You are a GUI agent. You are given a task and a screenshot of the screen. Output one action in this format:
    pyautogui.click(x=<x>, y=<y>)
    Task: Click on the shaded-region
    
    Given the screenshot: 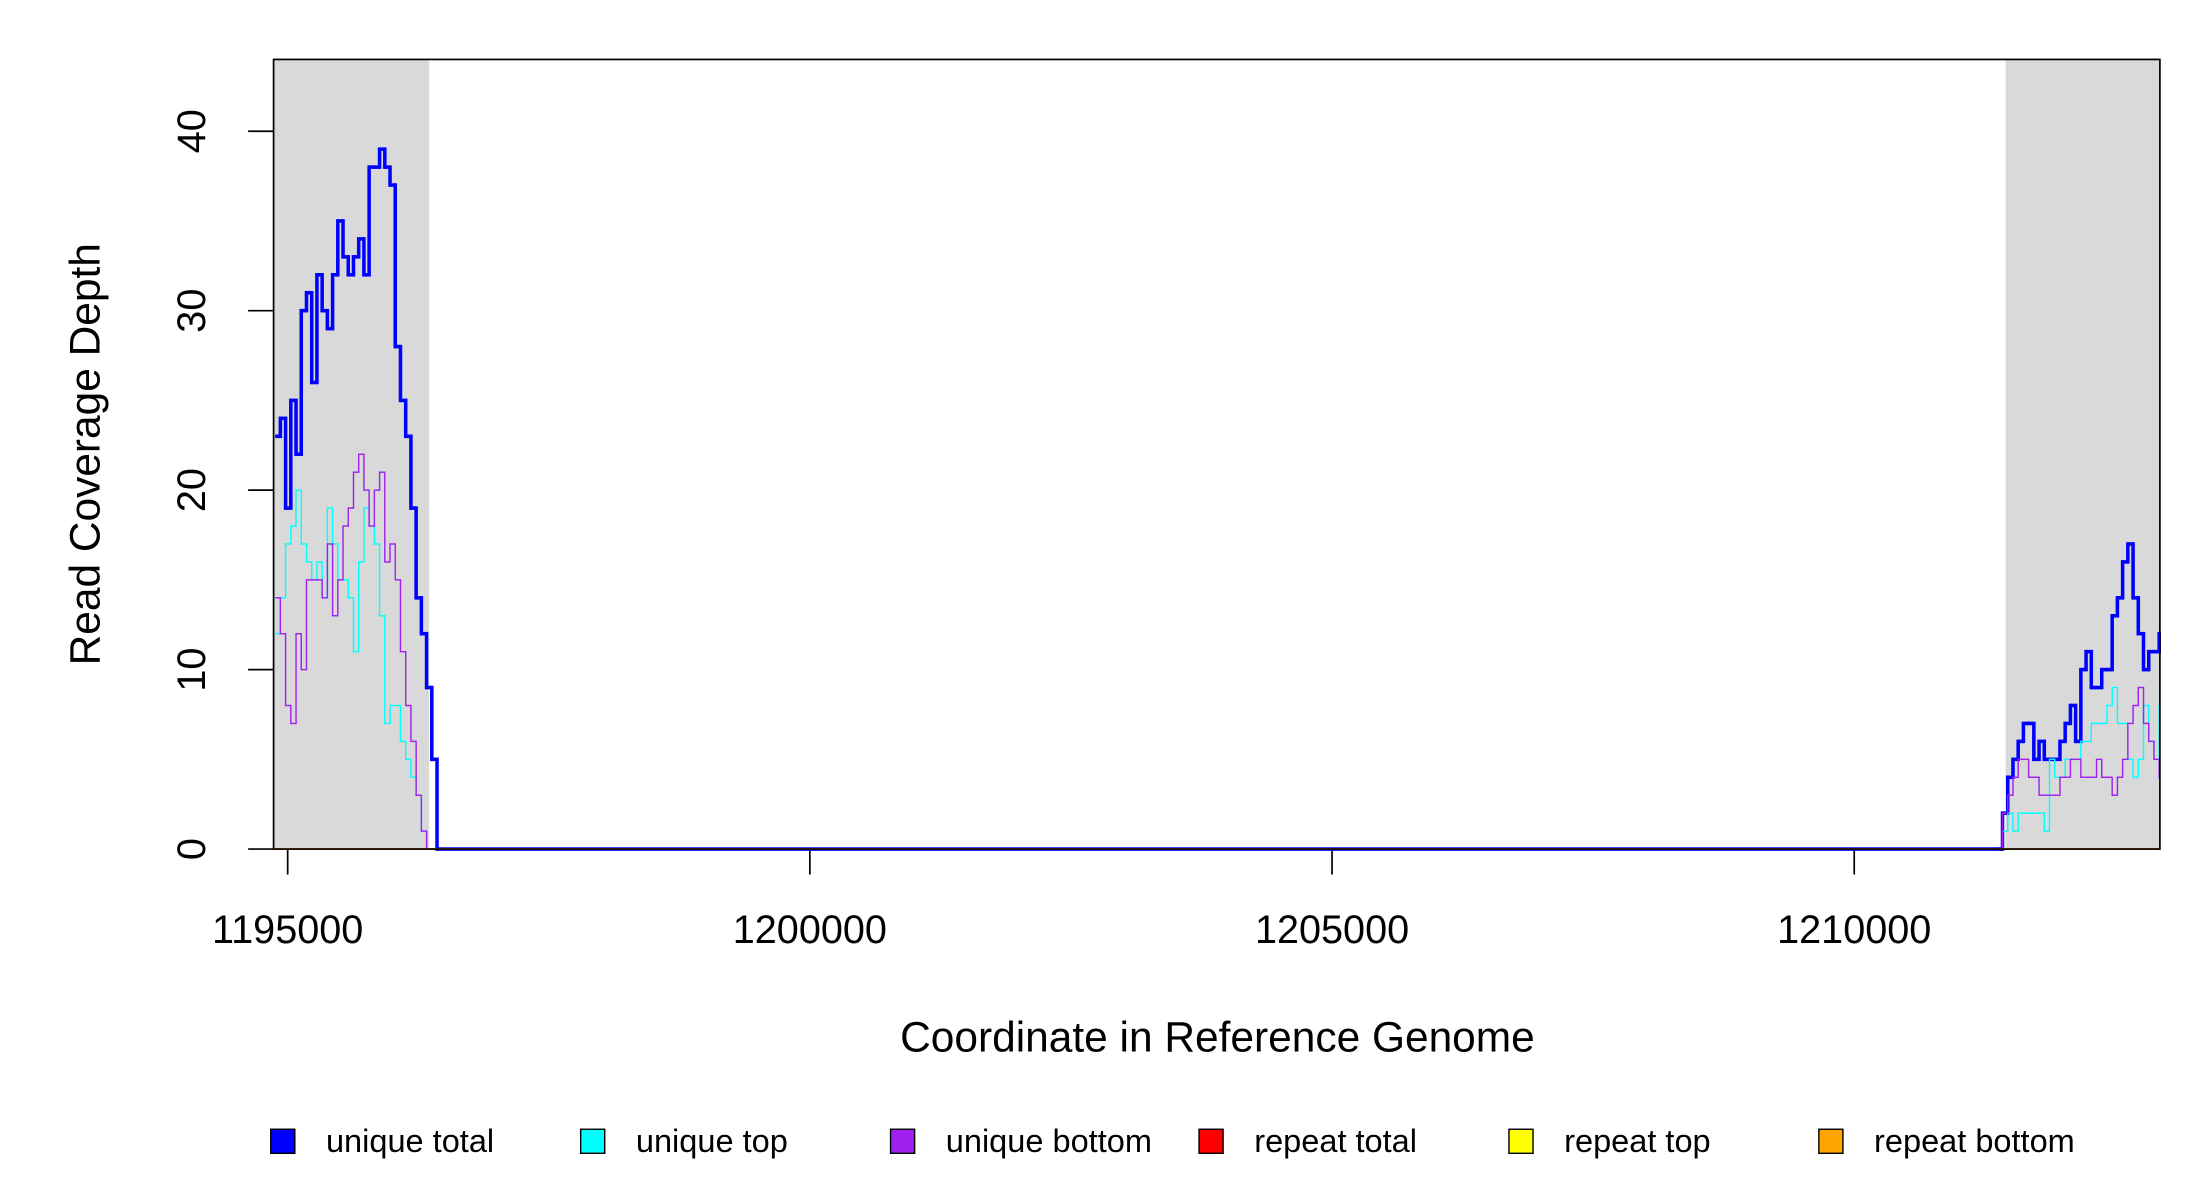 What is the action you would take?
    pyautogui.click(x=2082, y=454)
    